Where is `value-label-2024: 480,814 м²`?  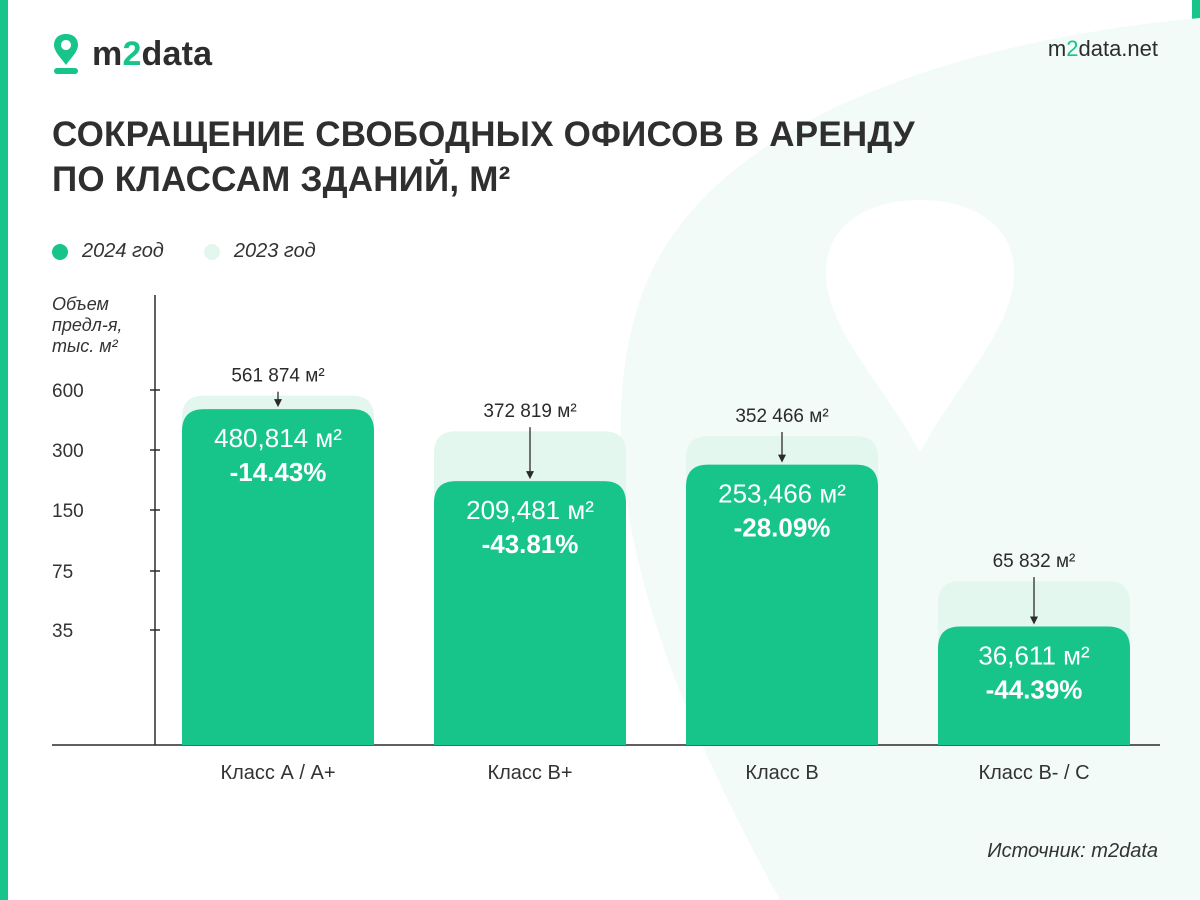 value-label-2024: 480,814 м² is located at coordinates (278, 438).